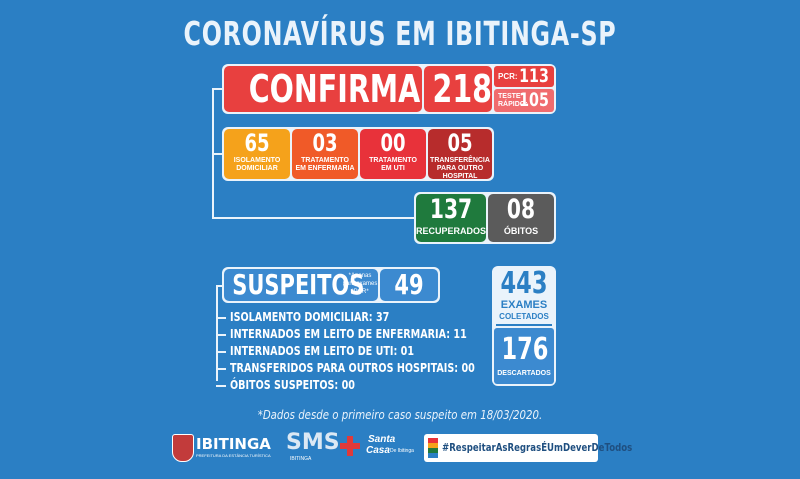  I want to click on exams-divider, so click(524, 325).